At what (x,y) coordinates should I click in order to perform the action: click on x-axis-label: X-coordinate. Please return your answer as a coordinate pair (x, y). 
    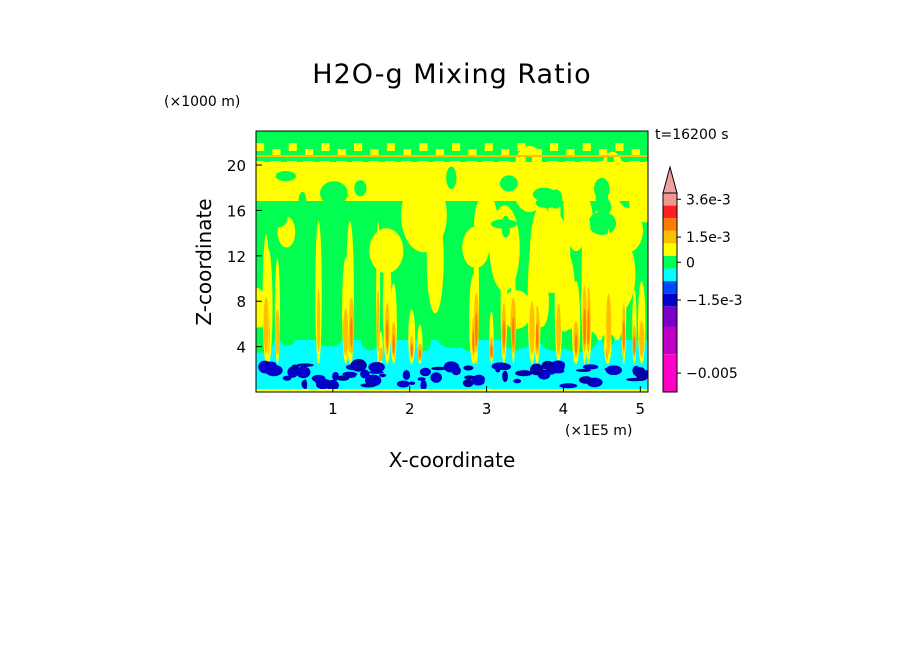
    Looking at the image, I should click on (452, 460).